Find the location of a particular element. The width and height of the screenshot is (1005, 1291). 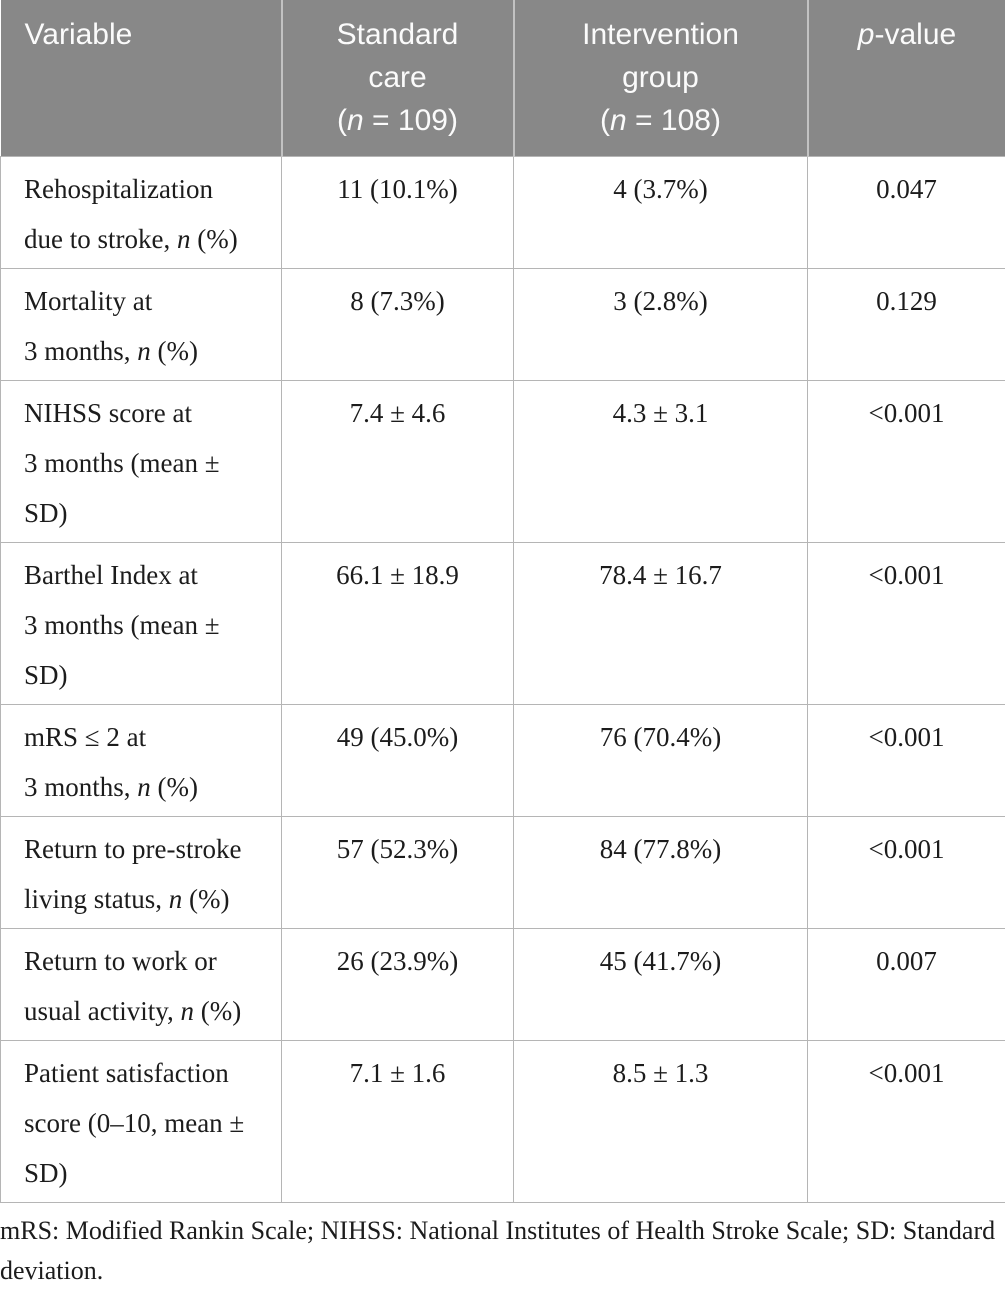

text-segment: score (0–10, mean ± is located at coordinates (134, 1123).